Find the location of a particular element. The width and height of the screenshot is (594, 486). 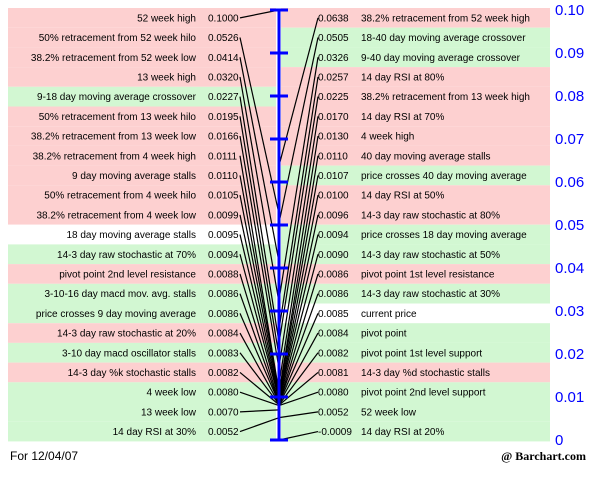

level-value-left: 0.0414 is located at coordinates (223, 58).